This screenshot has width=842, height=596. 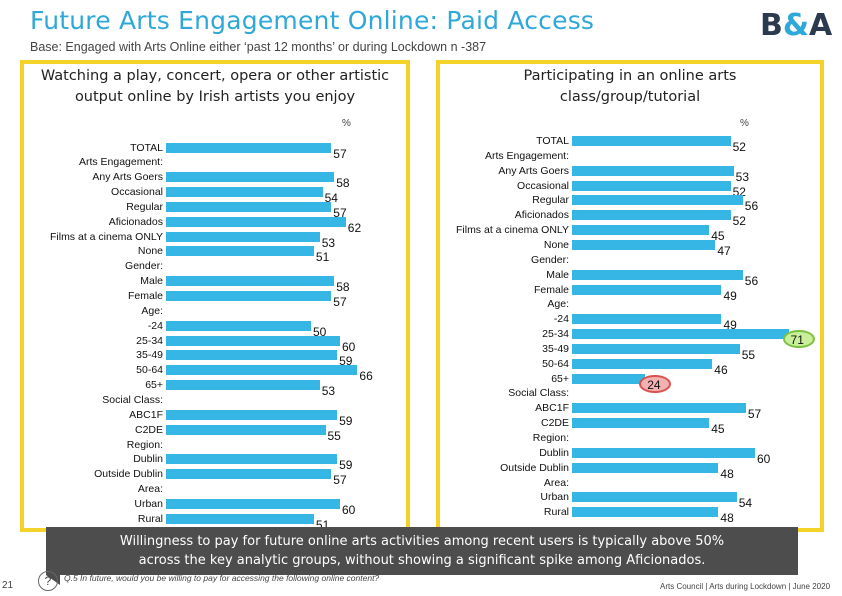 What do you see at coordinates (543, 185) in the screenshot?
I see `category-label: Occasional` at bounding box center [543, 185].